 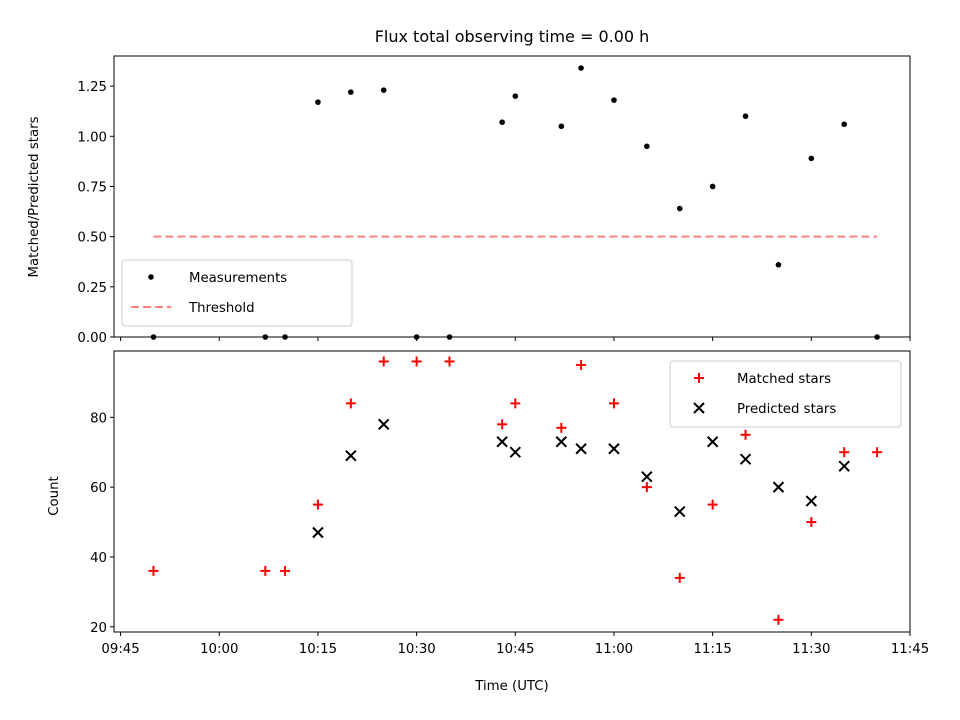 I want to click on legend-measurement-swatch, so click(x=151, y=277).